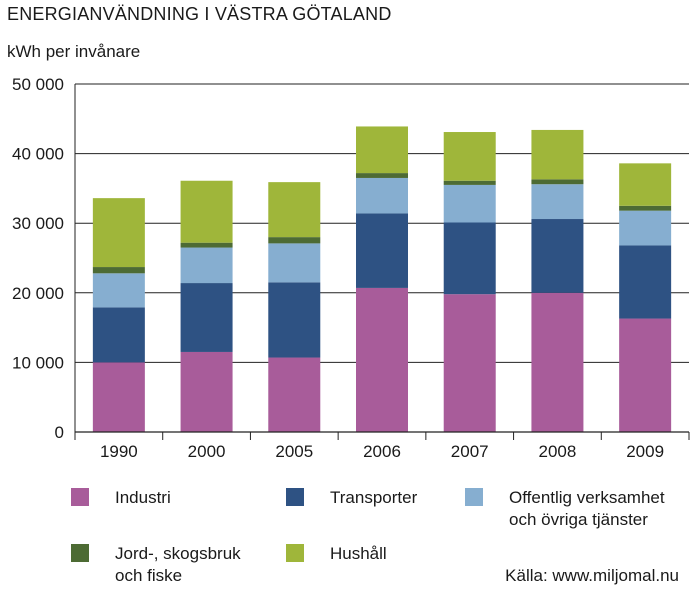 The width and height of the screenshot is (700, 589). What do you see at coordinates (38, 223) in the screenshot?
I see `y-tick-label: 30 000` at bounding box center [38, 223].